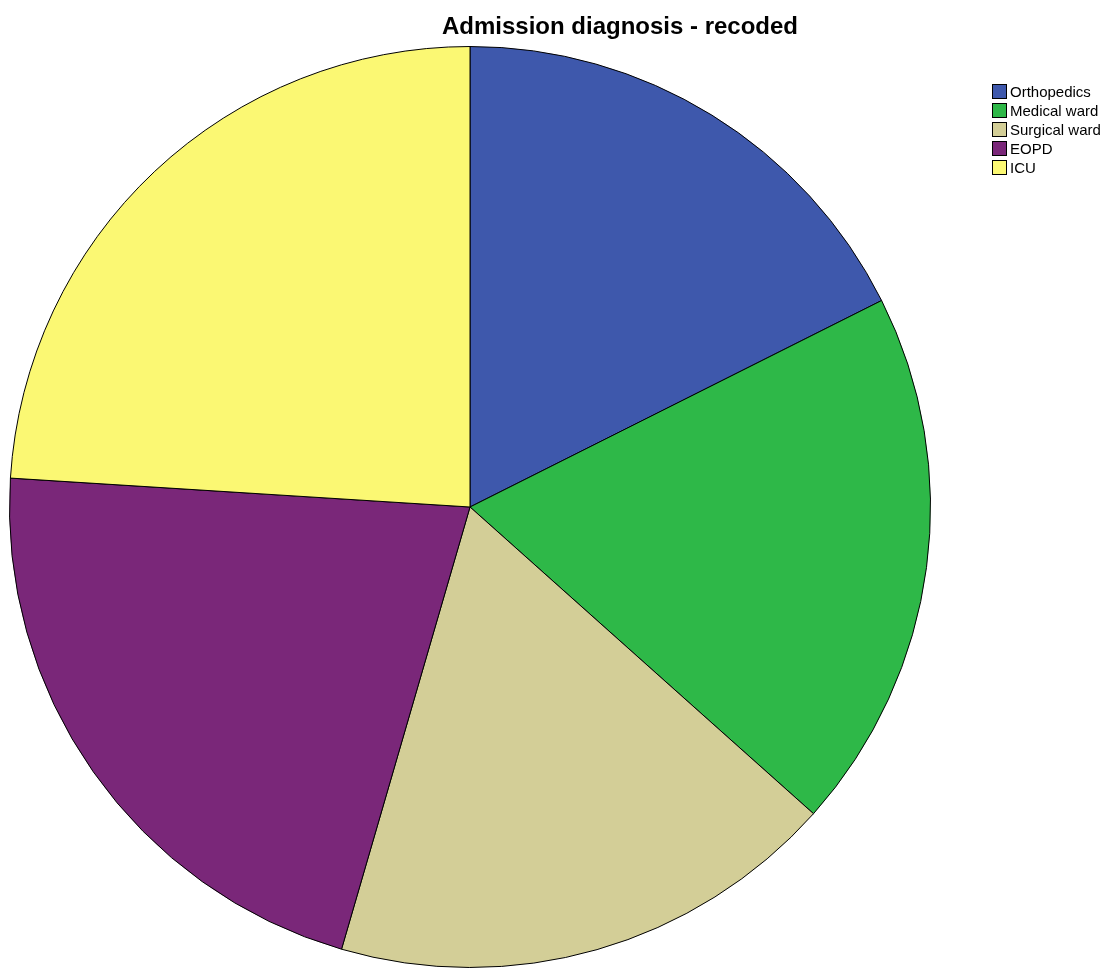 The image size is (1105, 971). Describe the element at coordinates (620, 26) in the screenshot. I see `chart-title: Admission diagnosis - recoded` at that location.